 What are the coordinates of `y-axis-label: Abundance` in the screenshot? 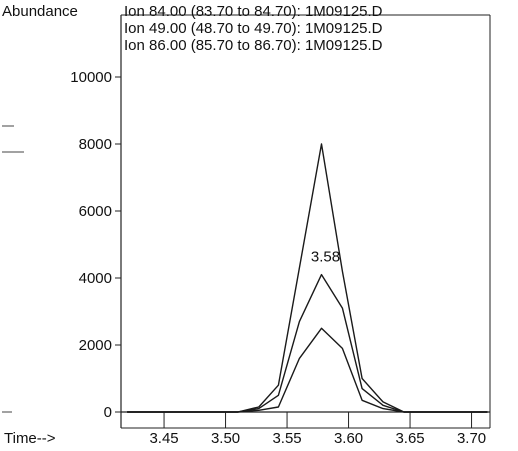 It's located at (40, 11).